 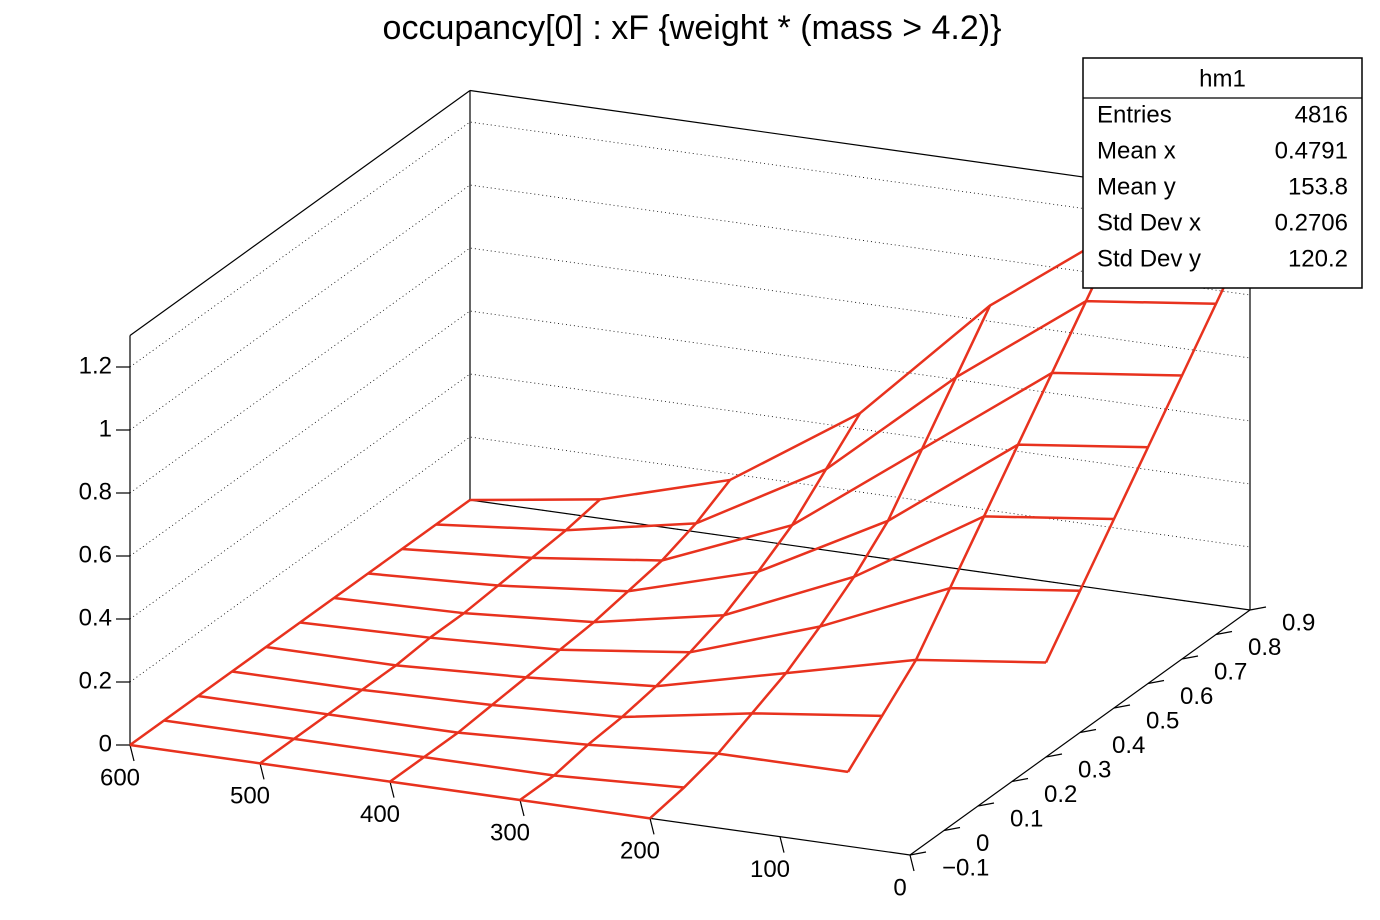 What do you see at coordinates (95, 680) in the screenshot?
I see `z-tick-label: 0.2` at bounding box center [95, 680].